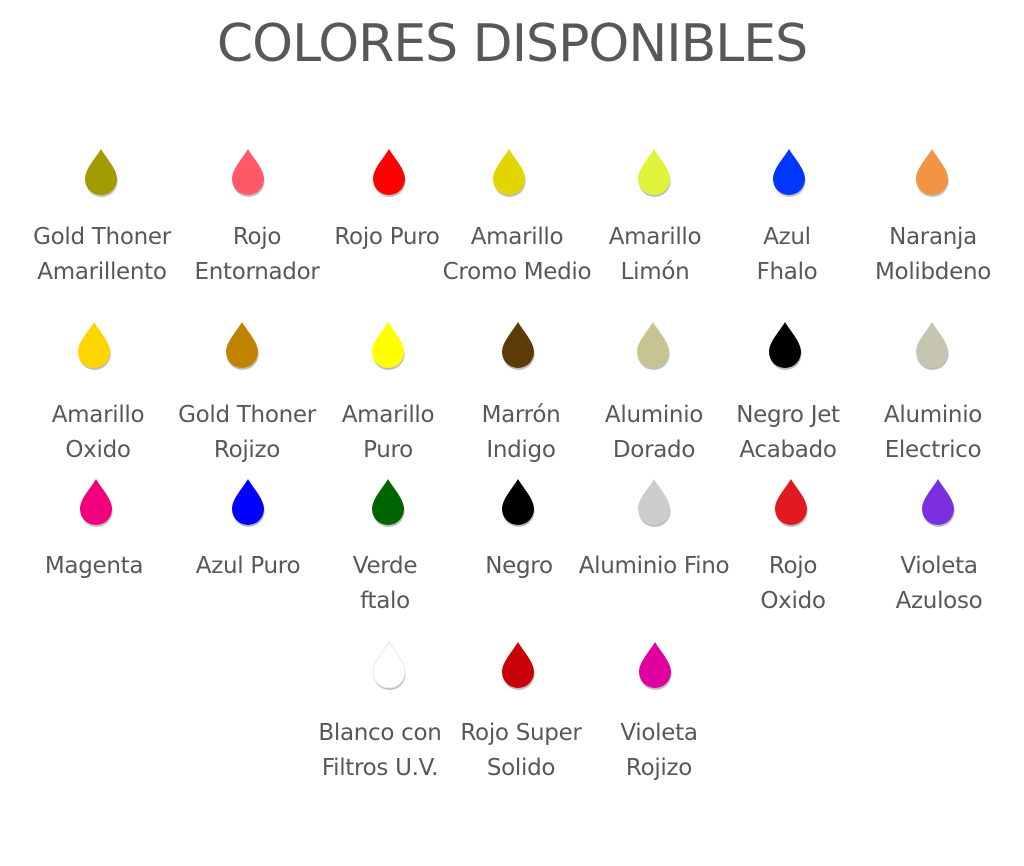  Describe the element at coordinates (257, 255) in the screenshot. I see `color-name: Rojo Entornador` at that location.